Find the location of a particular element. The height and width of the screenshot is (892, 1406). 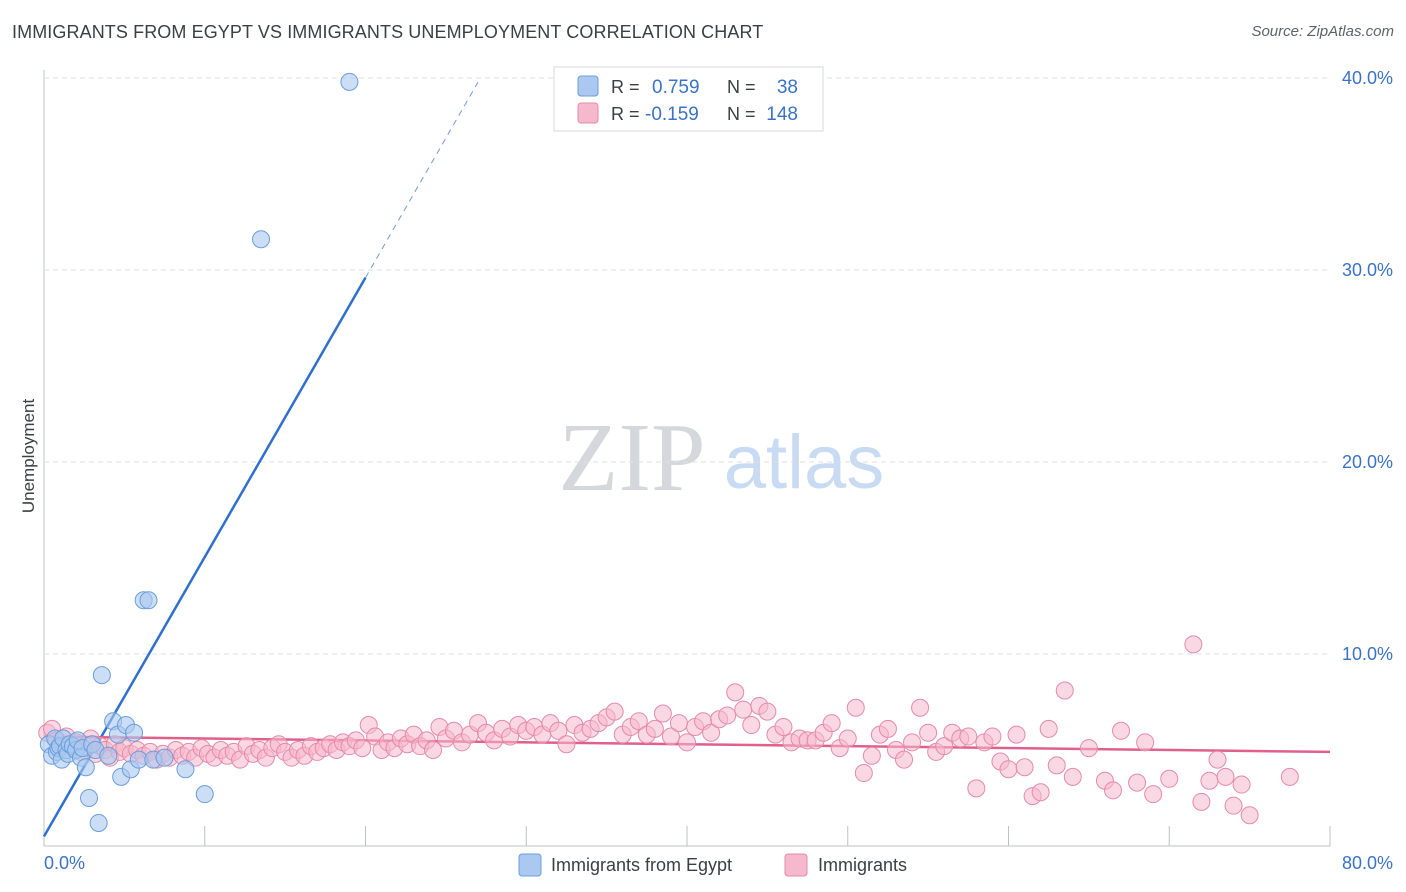

stats-r-value-pink: -0.159 is located at coordinates (672, 114).